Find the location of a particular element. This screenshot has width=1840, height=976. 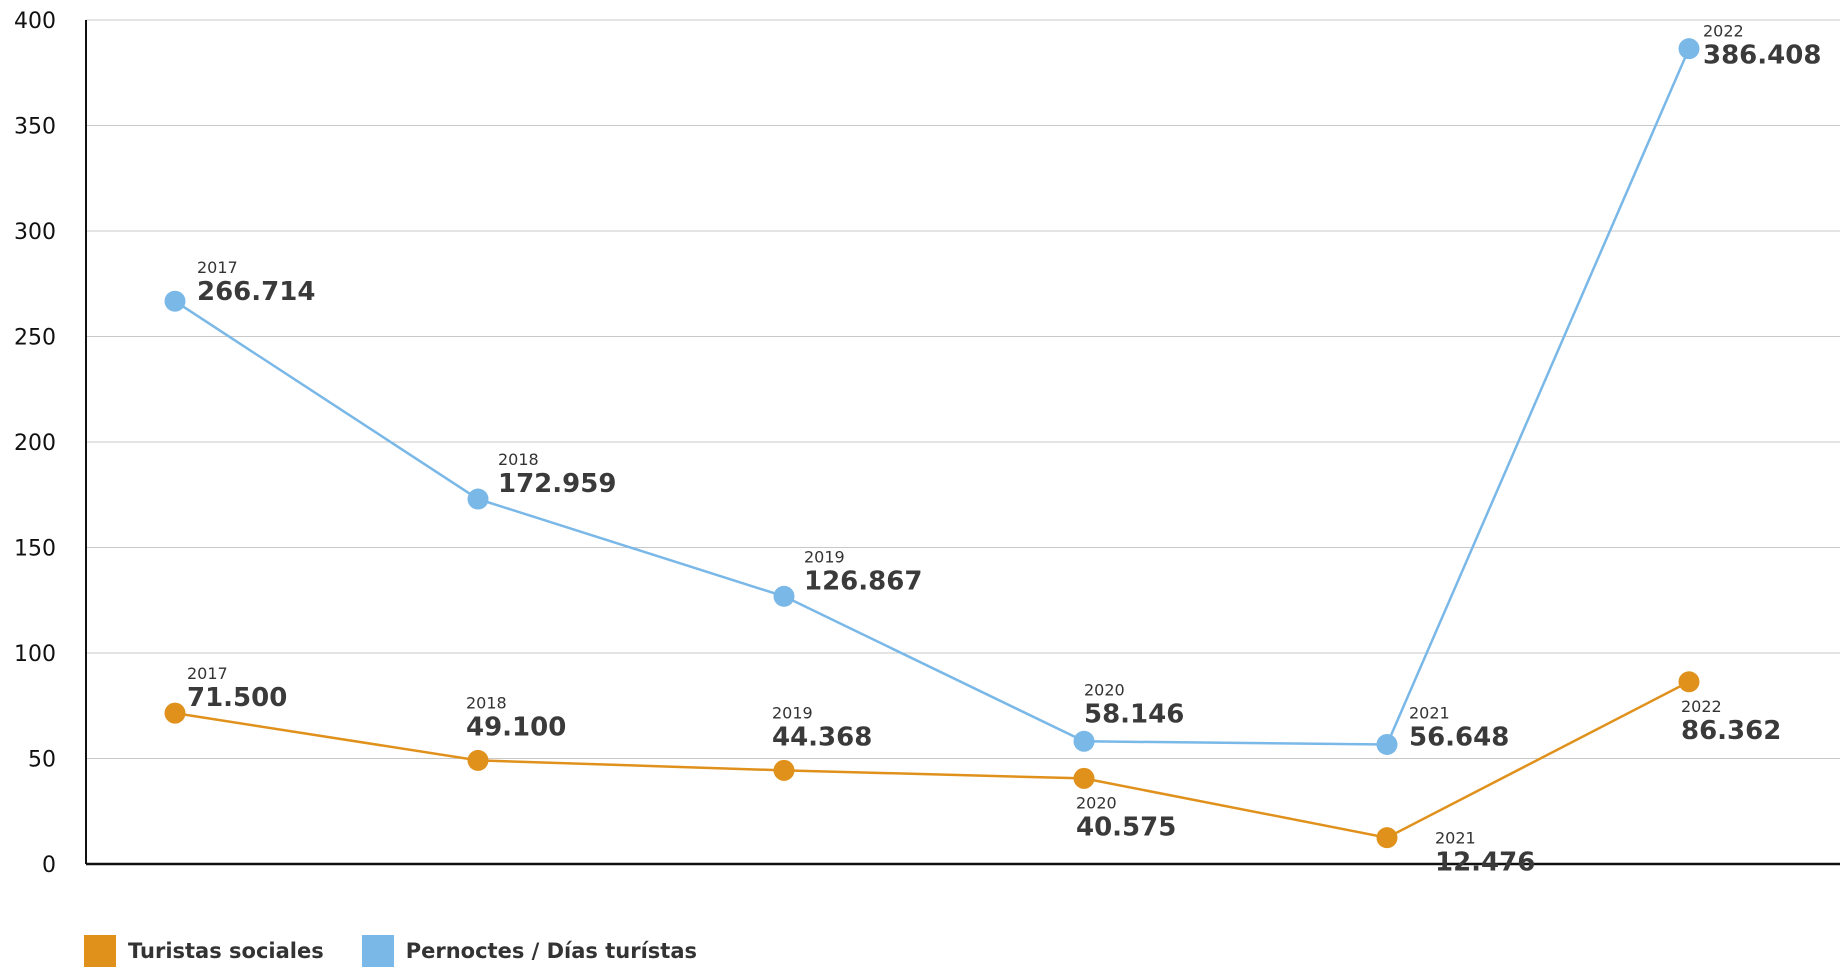

data-label-value: 172.959 is located at coordinates (557, 484).